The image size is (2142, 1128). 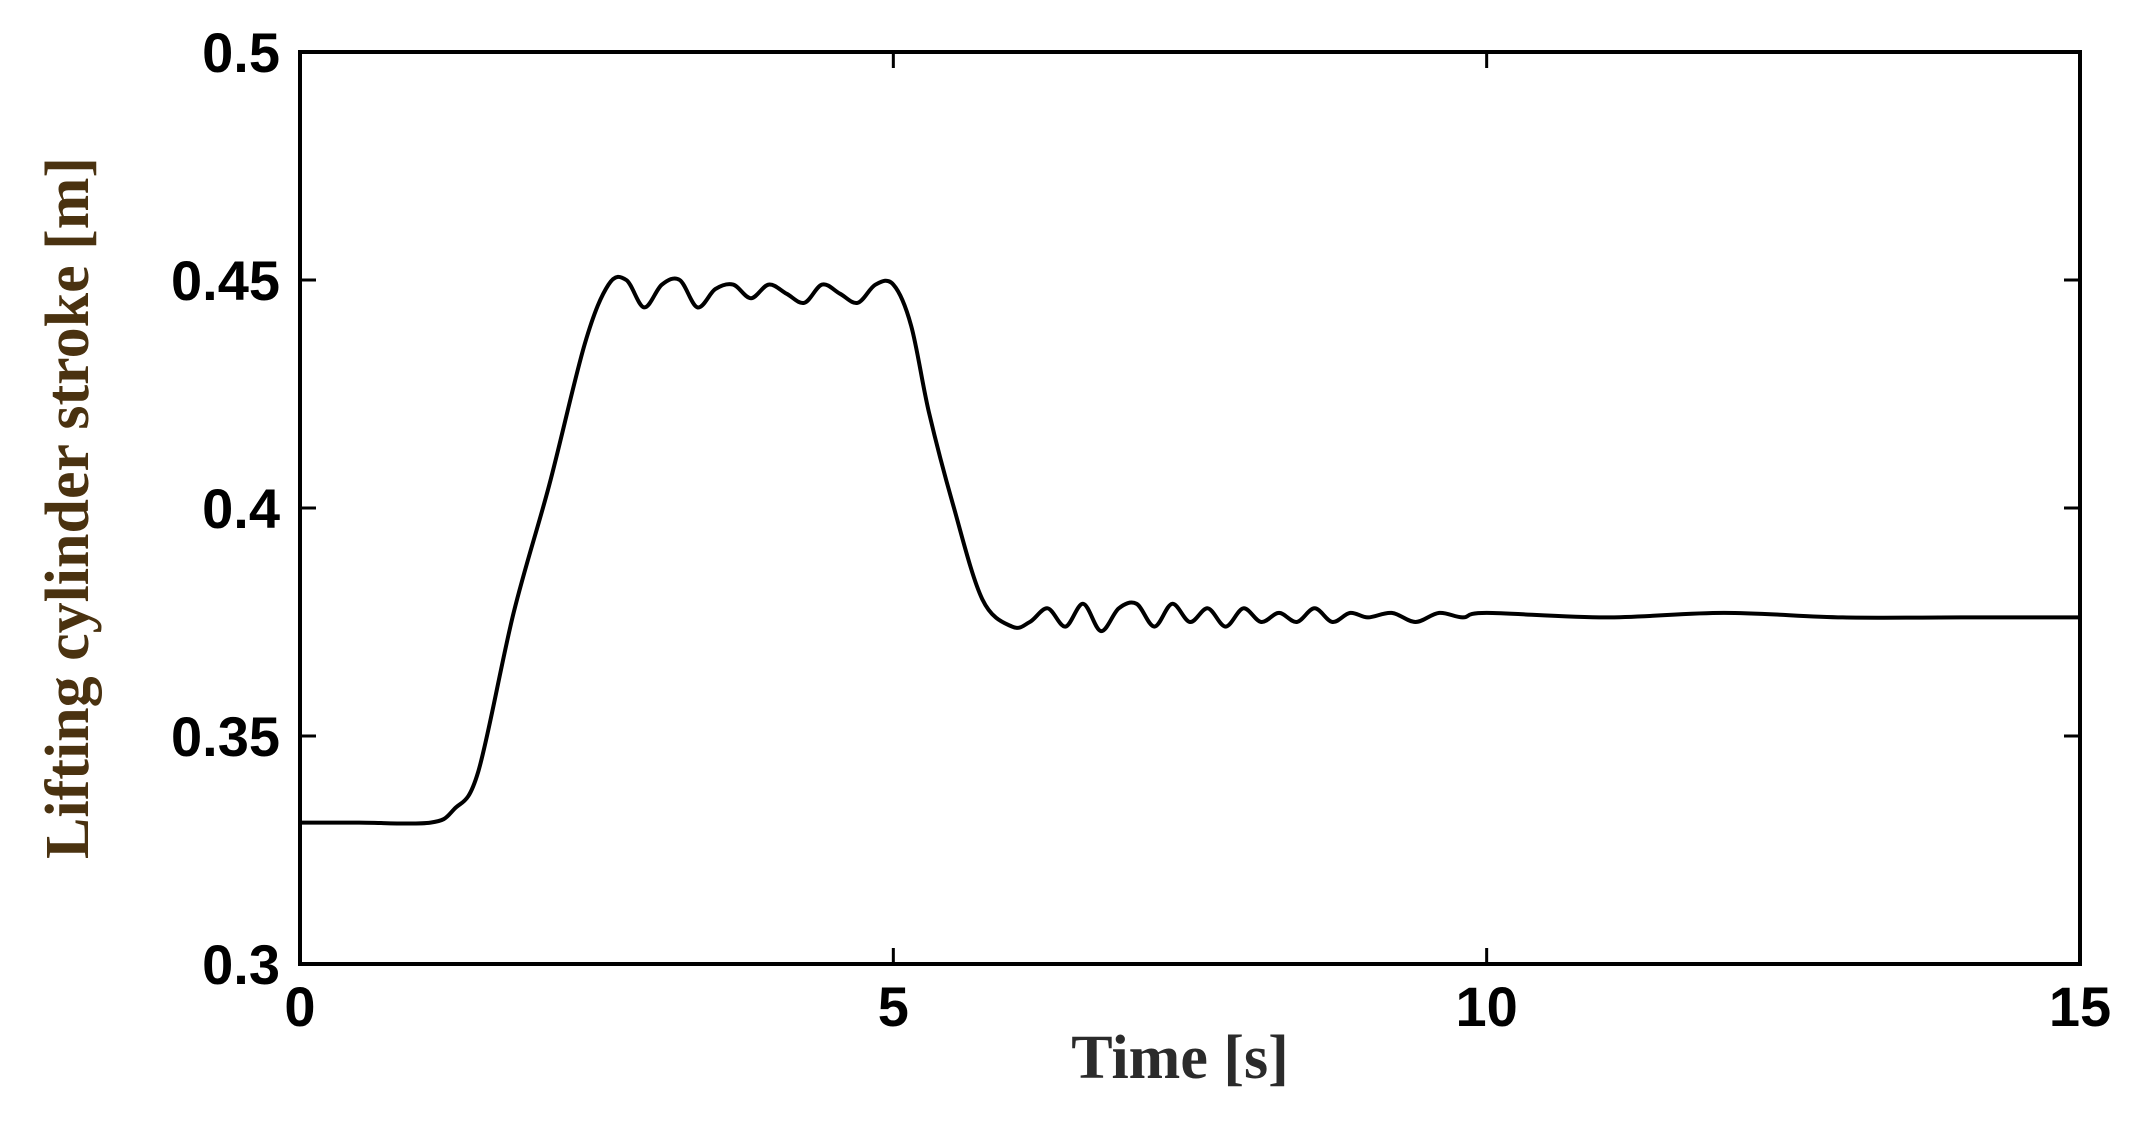 What do you see at coordinates (893, 1006) in the screenshot?
I see `x-tick-label: 5` at bounding box center [893, 1006].